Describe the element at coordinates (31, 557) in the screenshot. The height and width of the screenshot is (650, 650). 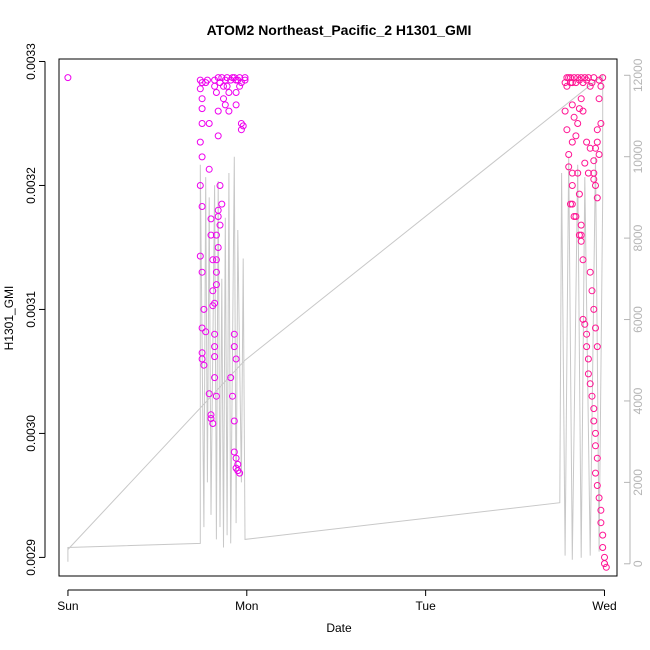
I see `y-left-tick-label: 0.0029` at that location.